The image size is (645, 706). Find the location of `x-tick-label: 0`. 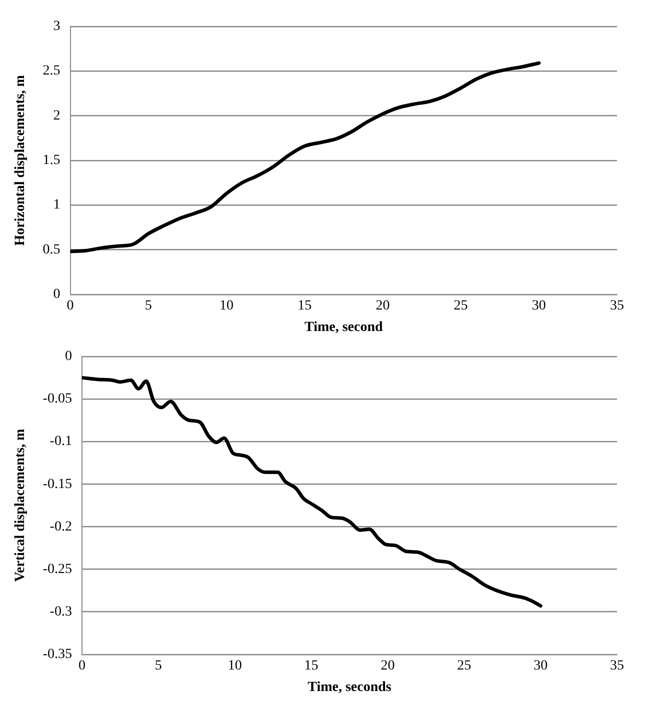

x-tick-label: 0 is located at coordinates (82, 666).